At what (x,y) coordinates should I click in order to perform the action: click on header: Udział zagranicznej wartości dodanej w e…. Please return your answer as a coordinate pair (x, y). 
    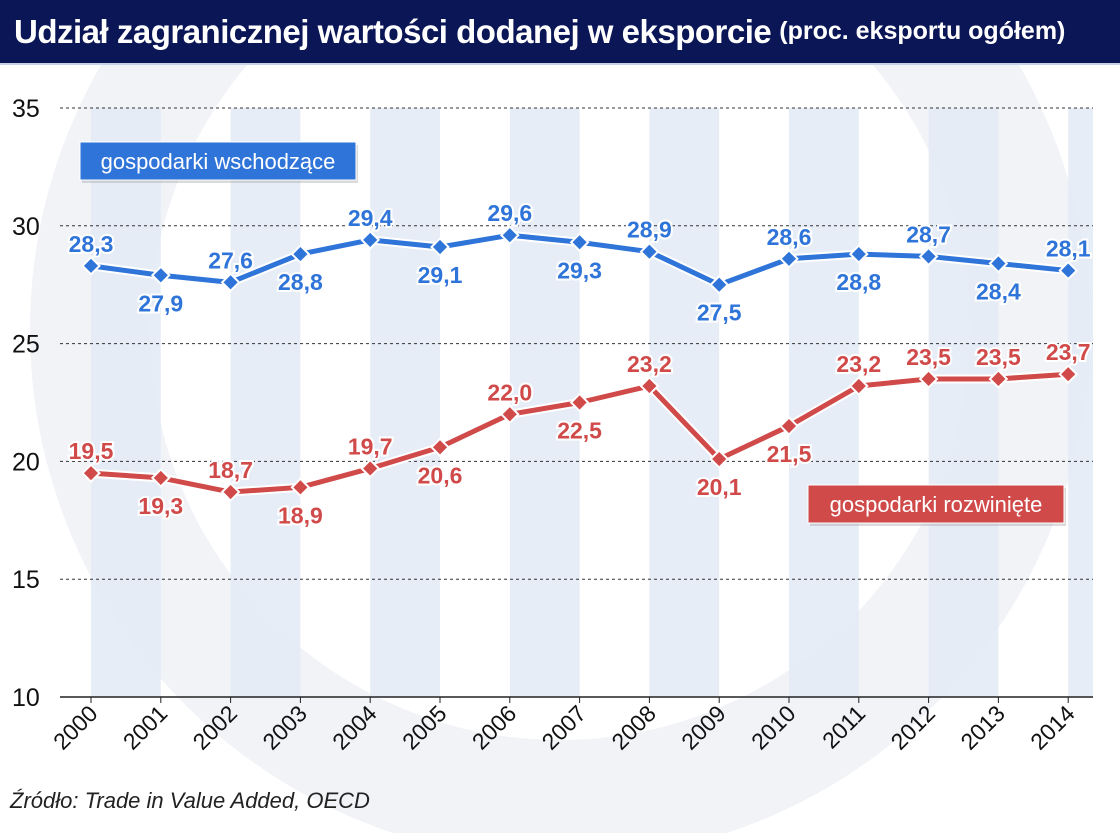
    Looking at the image, I should click on (560, 32).